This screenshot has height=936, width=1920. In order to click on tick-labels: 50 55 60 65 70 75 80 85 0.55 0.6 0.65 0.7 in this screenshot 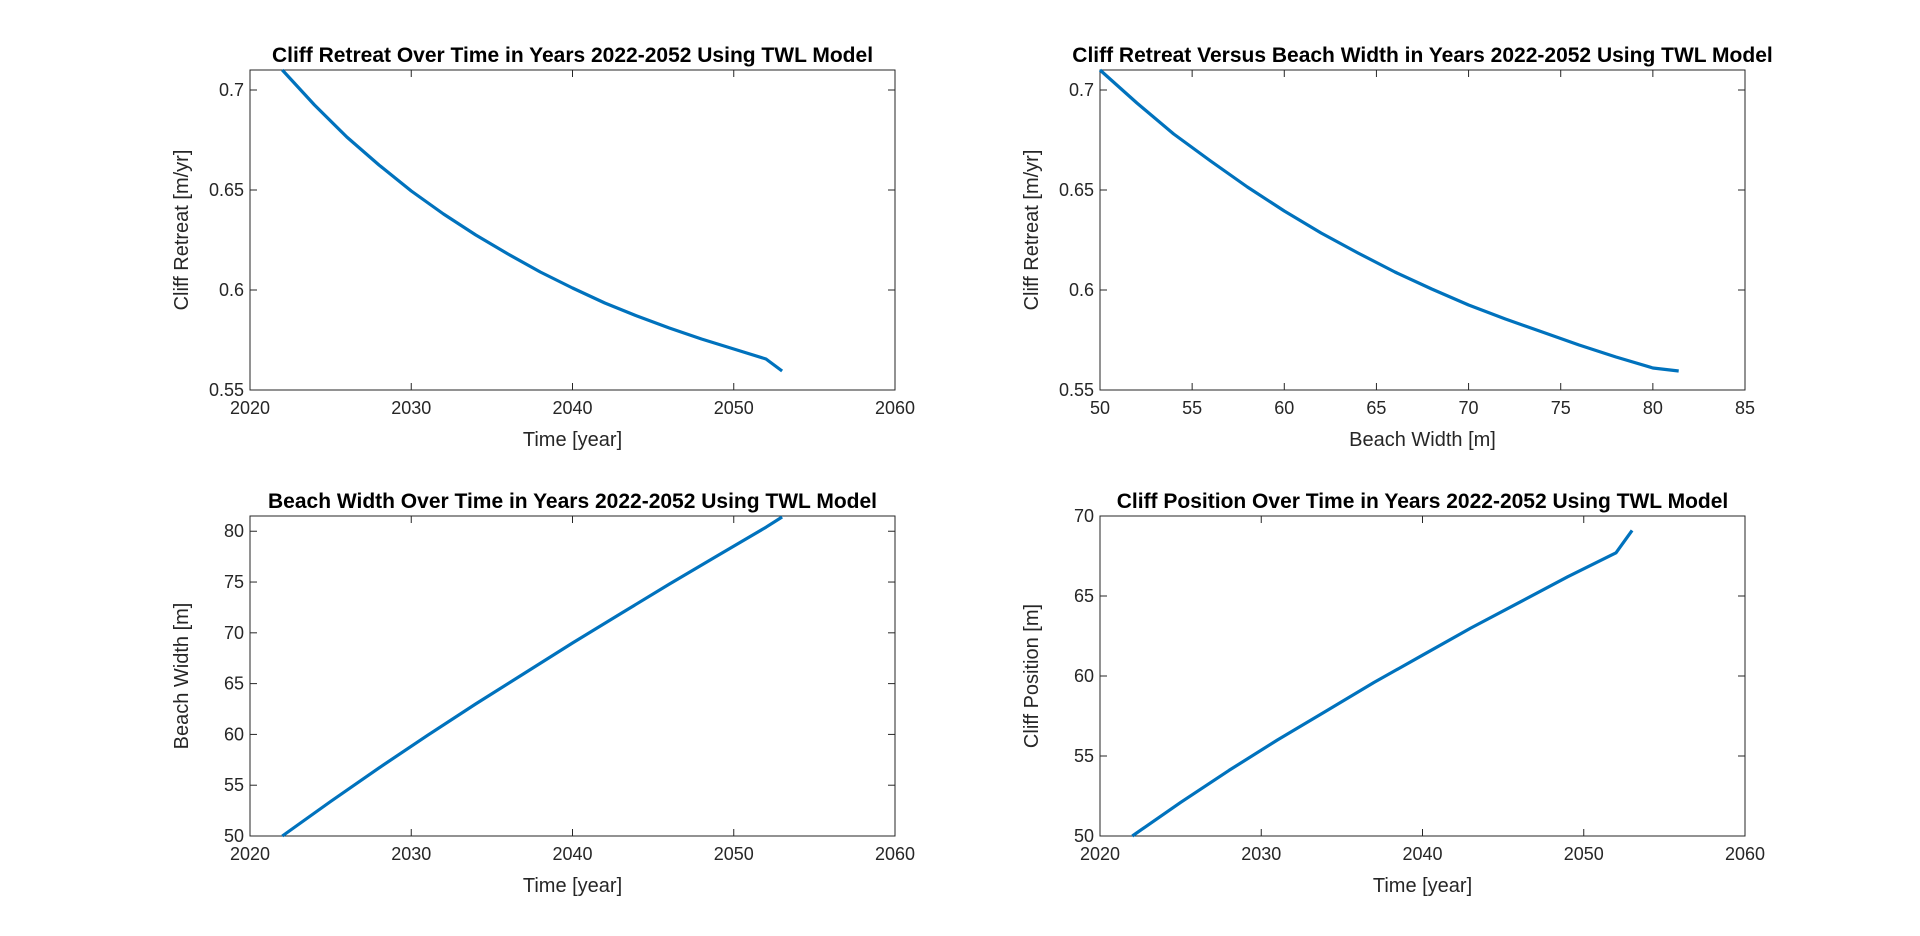, I will do `click(1407, 249)`.